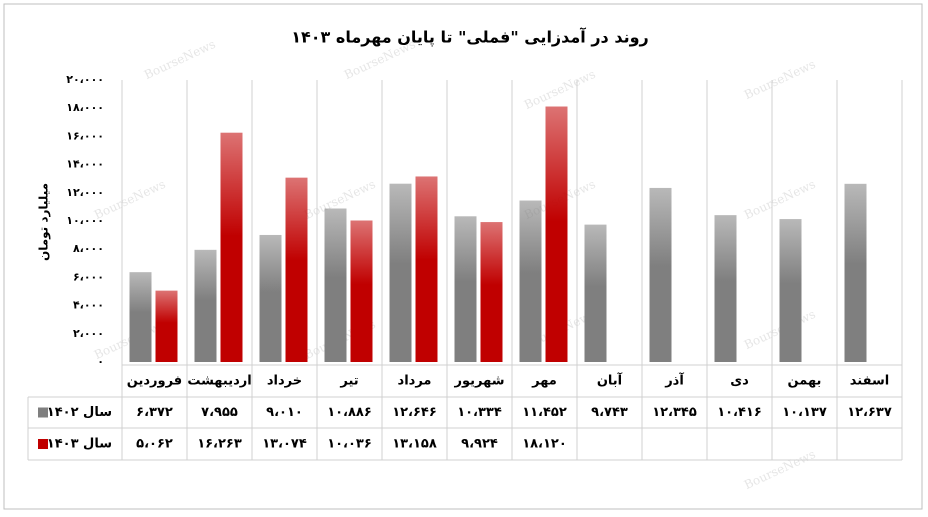 This screenshot has width=928, height=517. I want to click on y-tick-label: ۶،۰۰۰, so click(88, 276).